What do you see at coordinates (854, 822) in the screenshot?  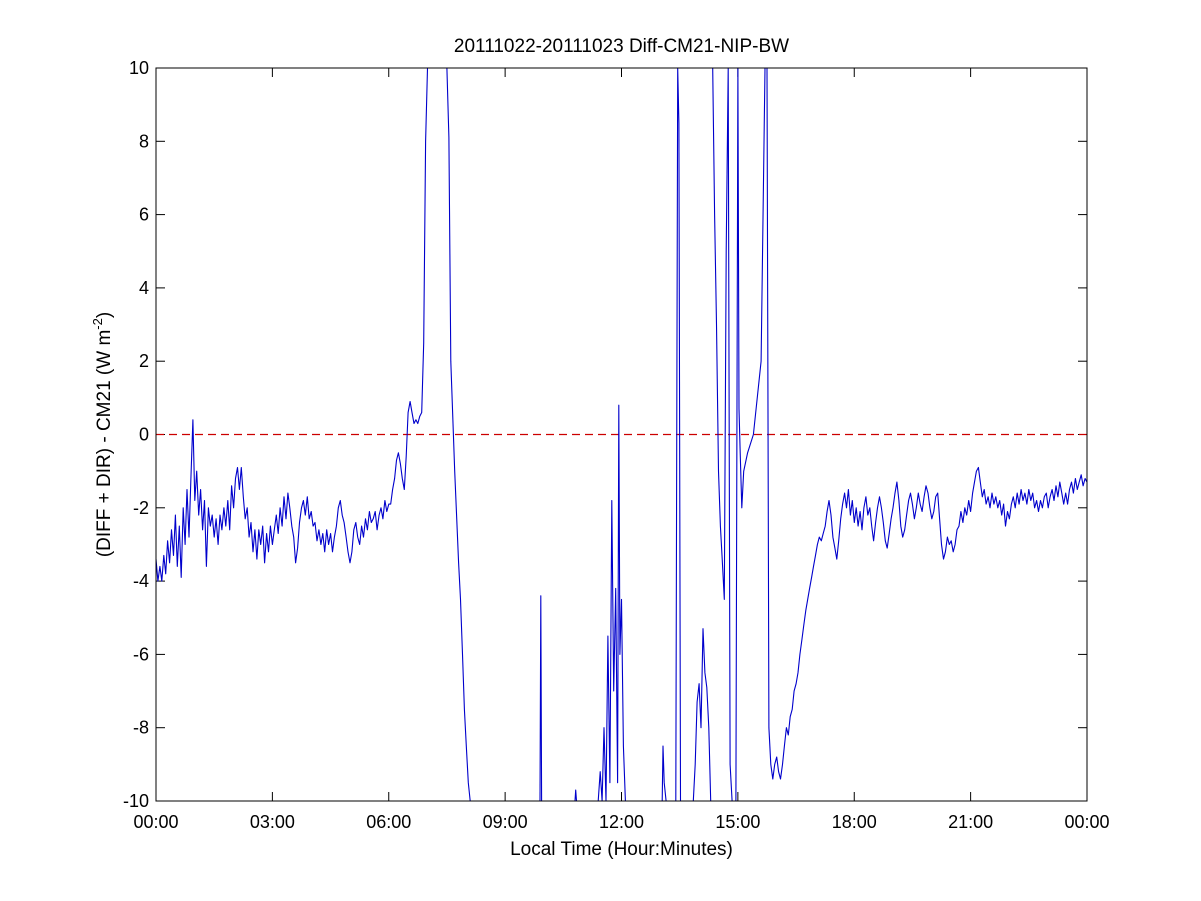 I see `x-tick-label: 18:00` at bounding box center [854, 822].